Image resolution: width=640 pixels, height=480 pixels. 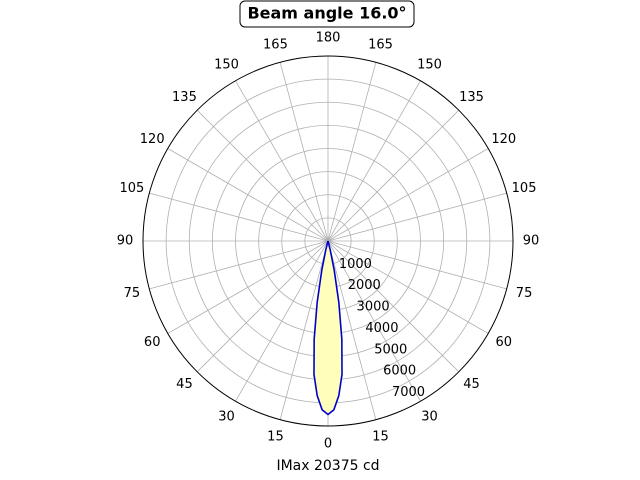 What do you see at coordinates (399, 371) in the screenshot?
I see `r-tick-label: 6000` at bounding box center [399, 371].